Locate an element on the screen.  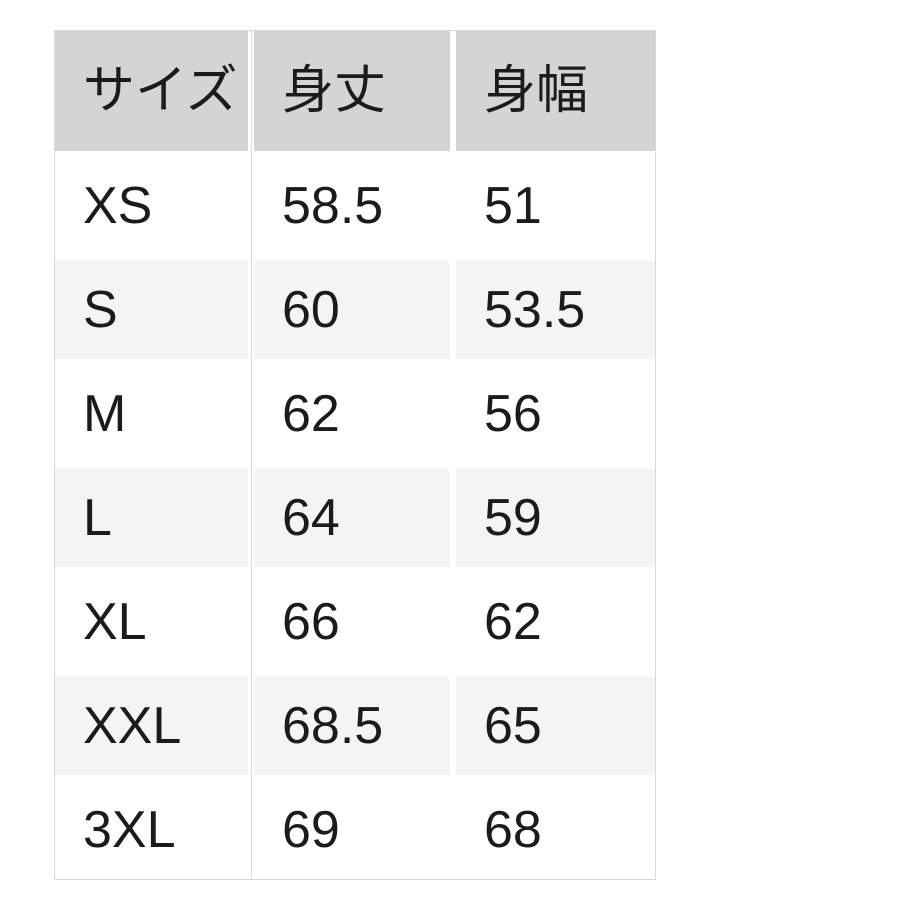
table-row: M 62 56 is located at coordinates (355, 411).